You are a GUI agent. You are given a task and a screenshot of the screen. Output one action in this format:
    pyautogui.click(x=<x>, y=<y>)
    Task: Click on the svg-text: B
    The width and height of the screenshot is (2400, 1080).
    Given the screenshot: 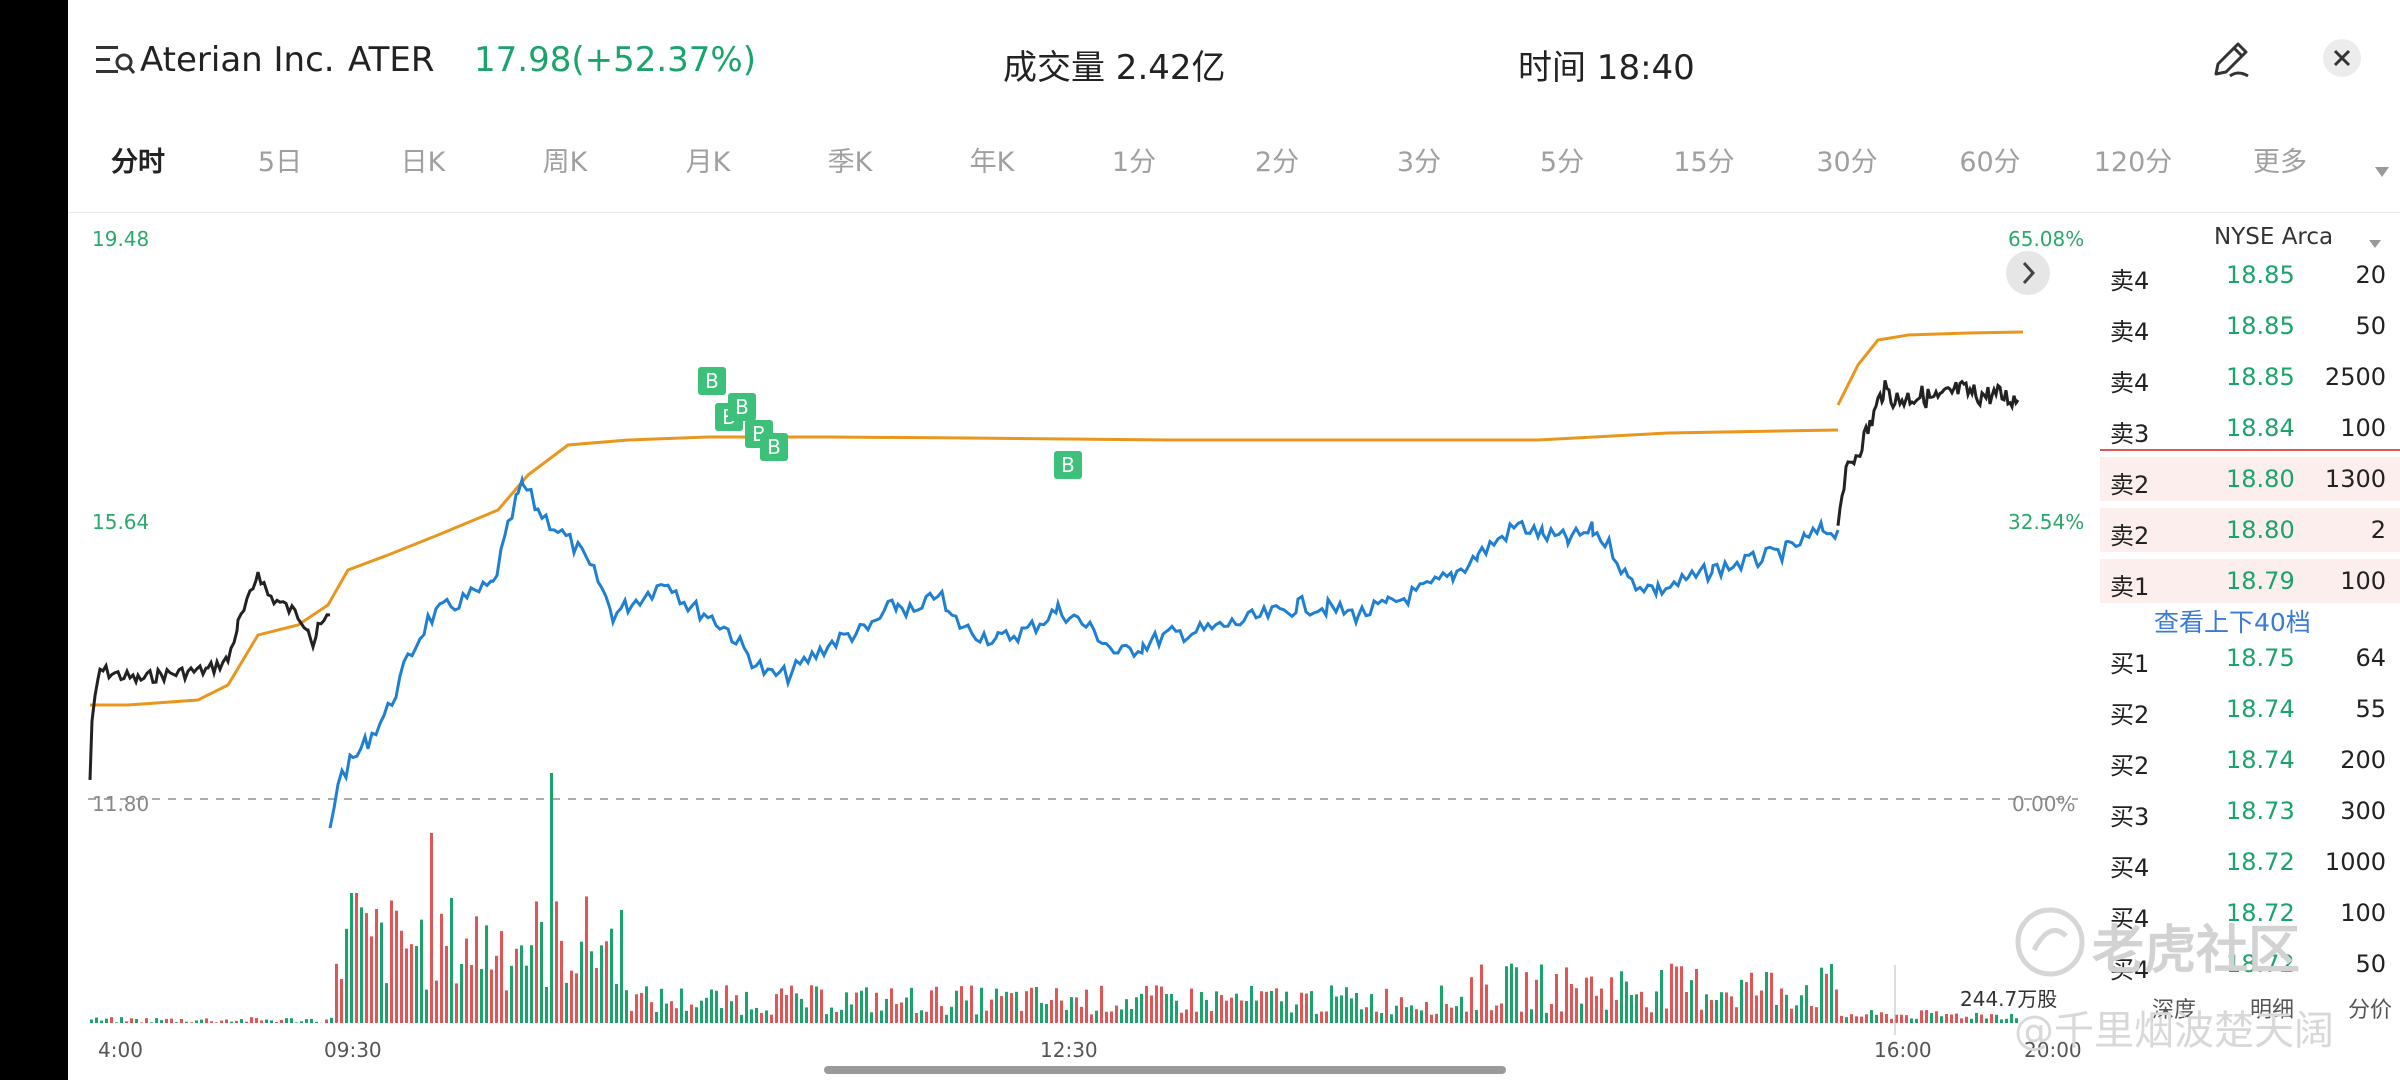 What is the action you would take?
    pyautogui.click(x=774, y=447)
    